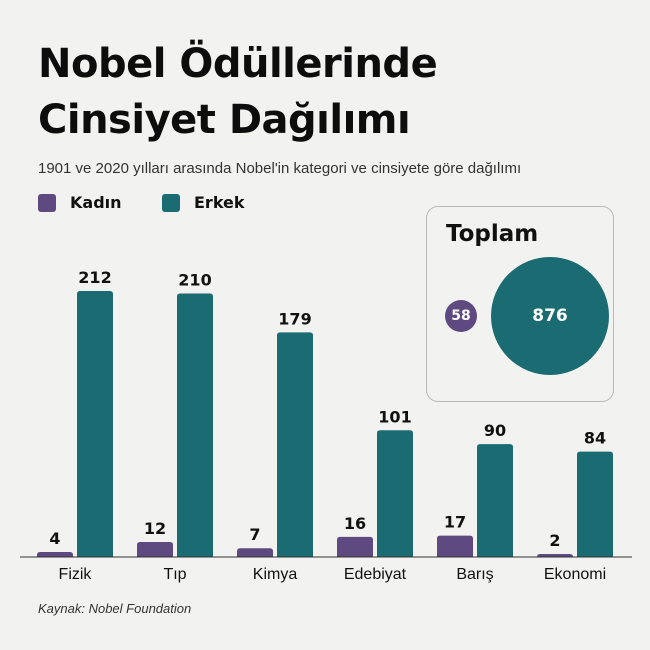  What do you see at coordinates (595, 438) in the screenshot?
I see `data-label-erkek-5: 84` at bounding box center [595, 438].